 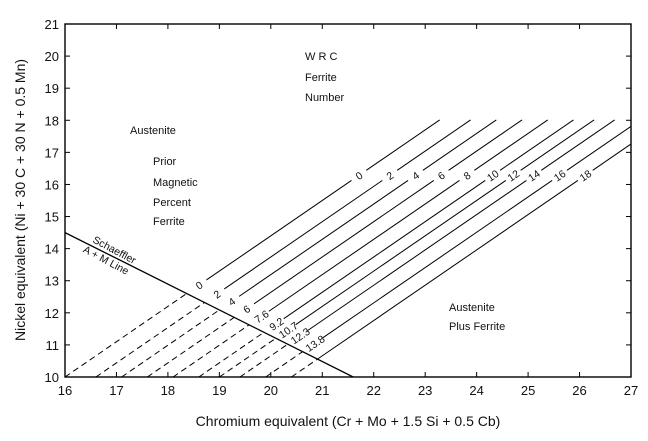 I want to click on x-tick-label: 24, so click(x=476, y=390).